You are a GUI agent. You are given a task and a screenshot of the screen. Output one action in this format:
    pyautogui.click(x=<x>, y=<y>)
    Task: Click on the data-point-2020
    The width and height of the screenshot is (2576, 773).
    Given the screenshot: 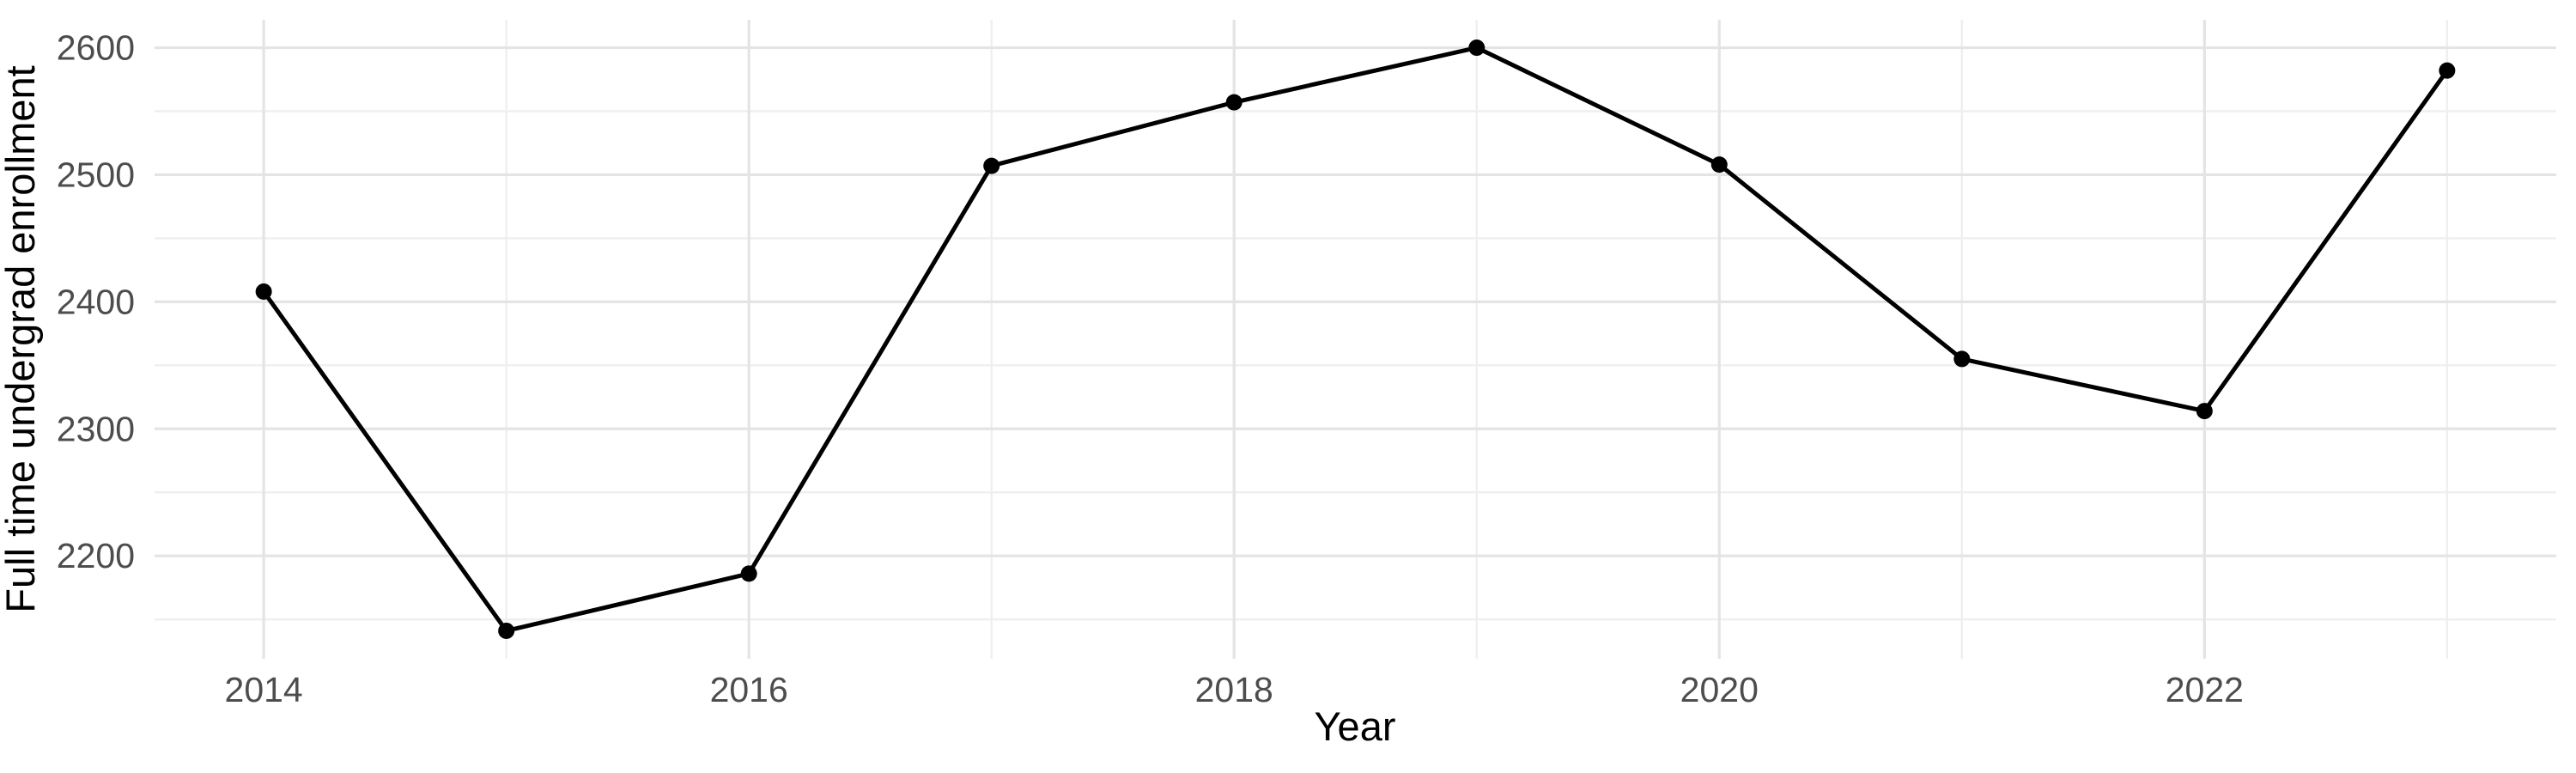 What is the action you would take?
    pyautogui.click(x=1719, y=164)
    